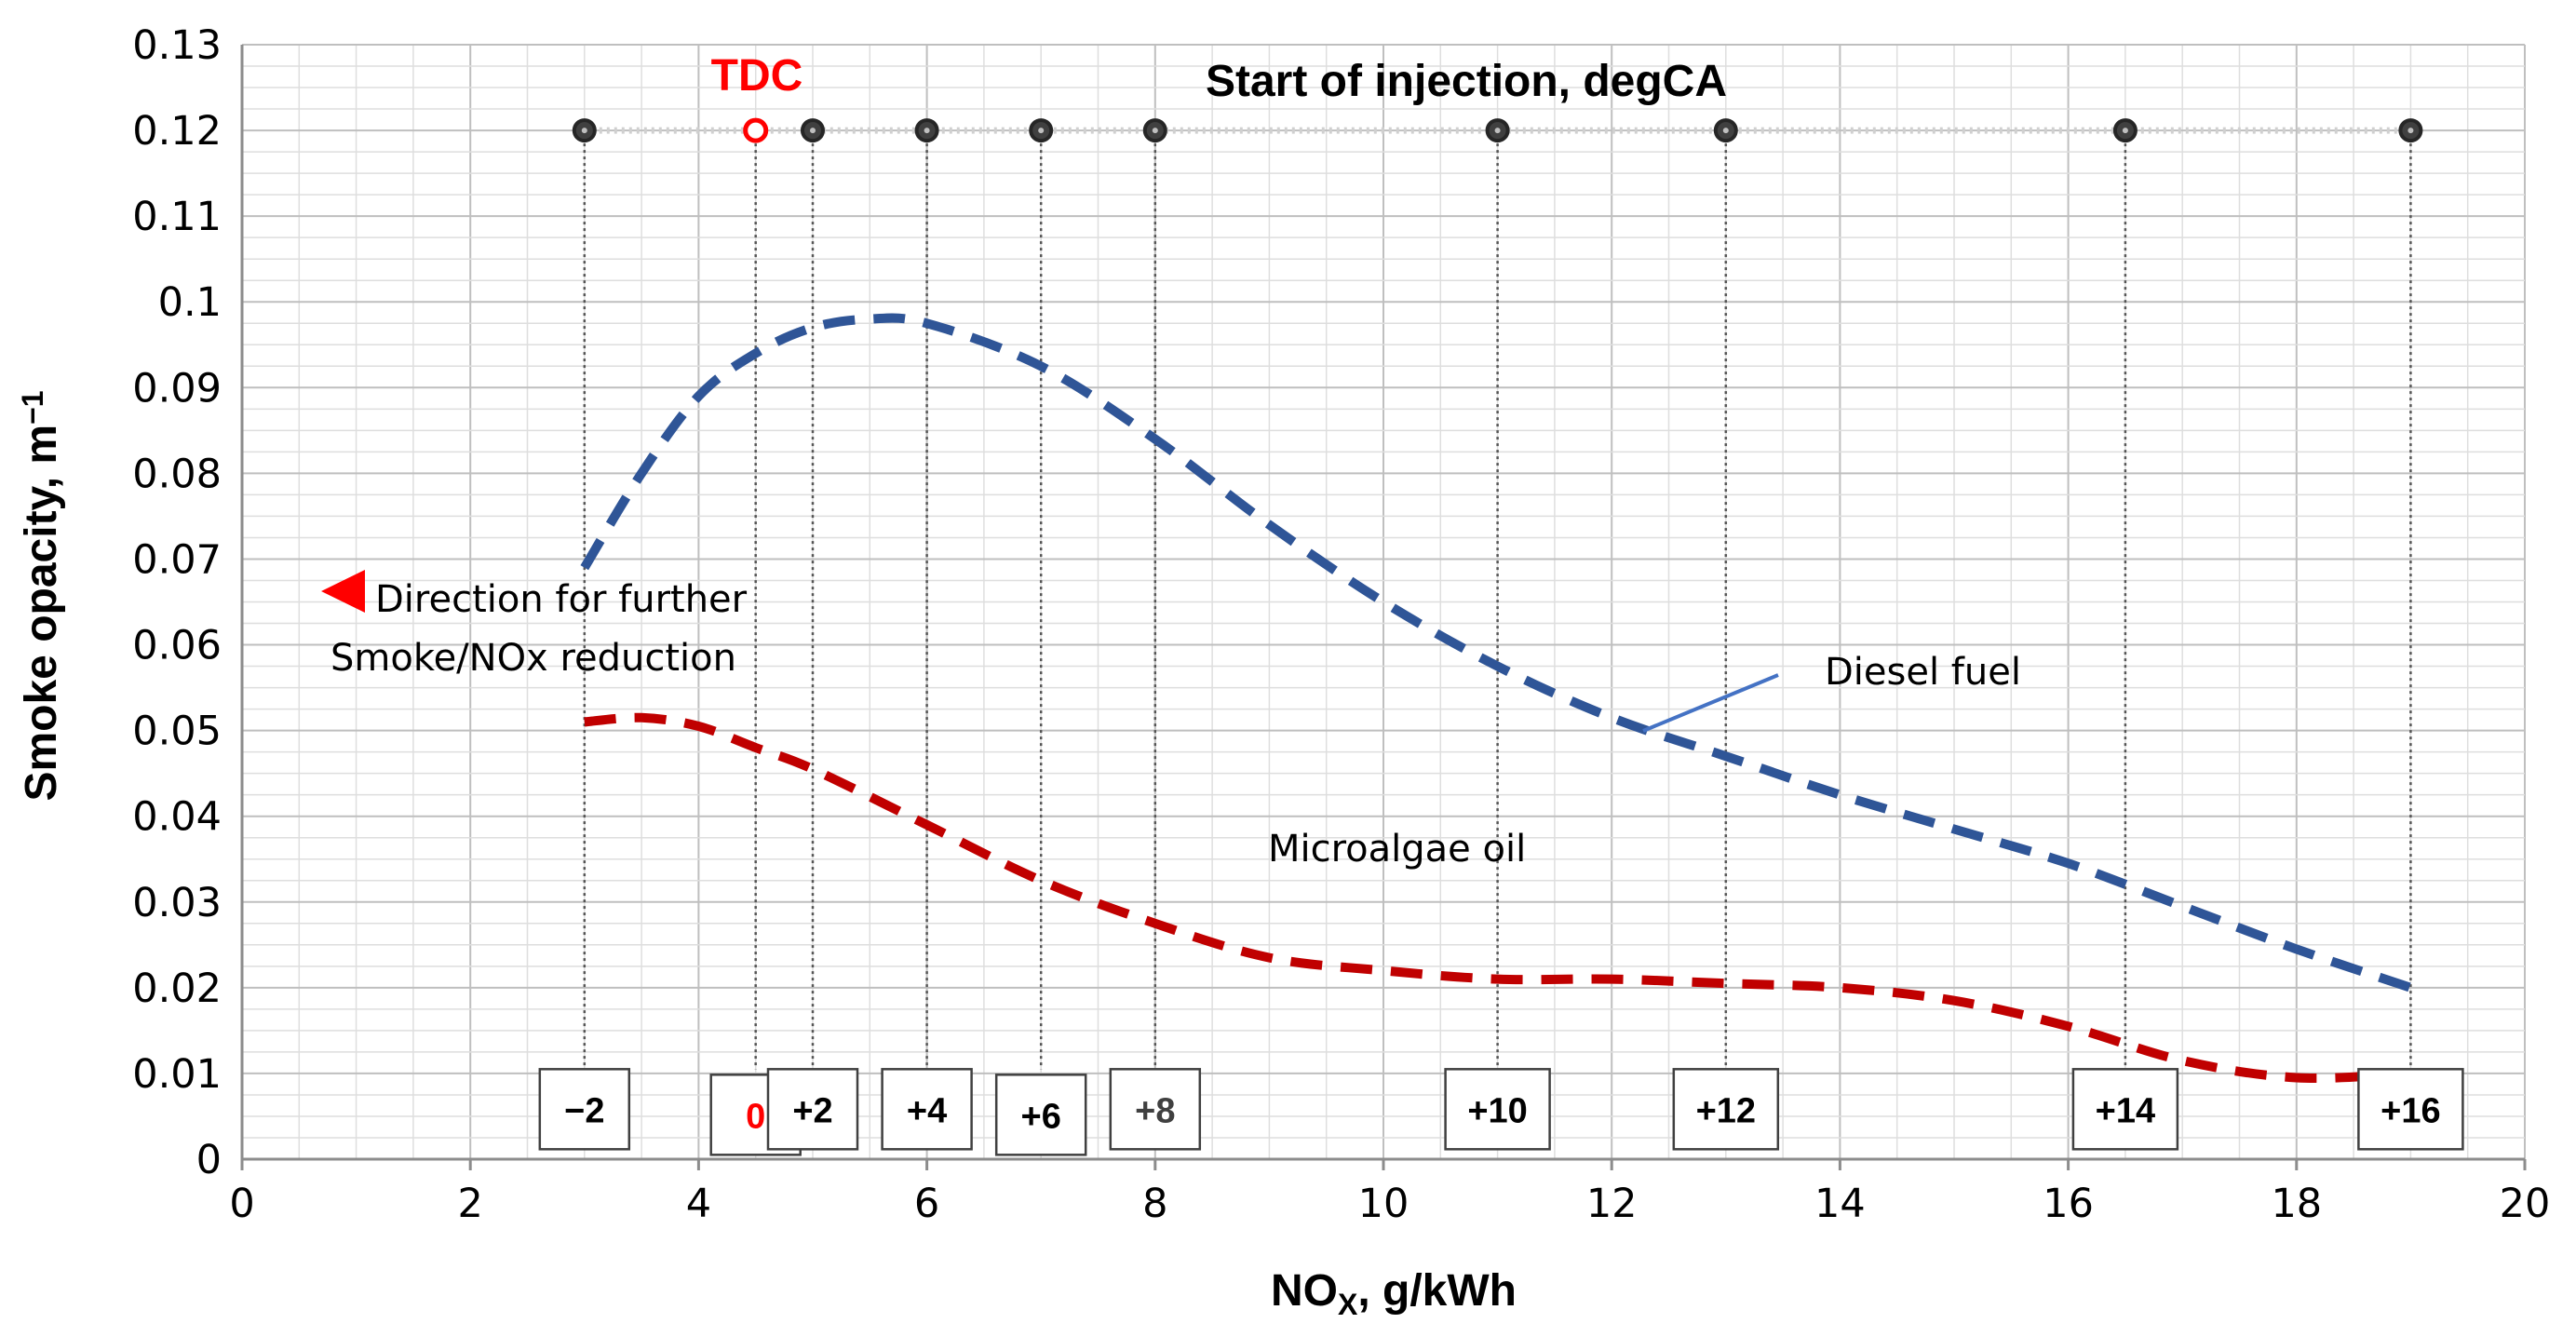  Describe the element at coordinates (177, 732) in the screenshot. I see `y-tick-label: 0.05` at that location.